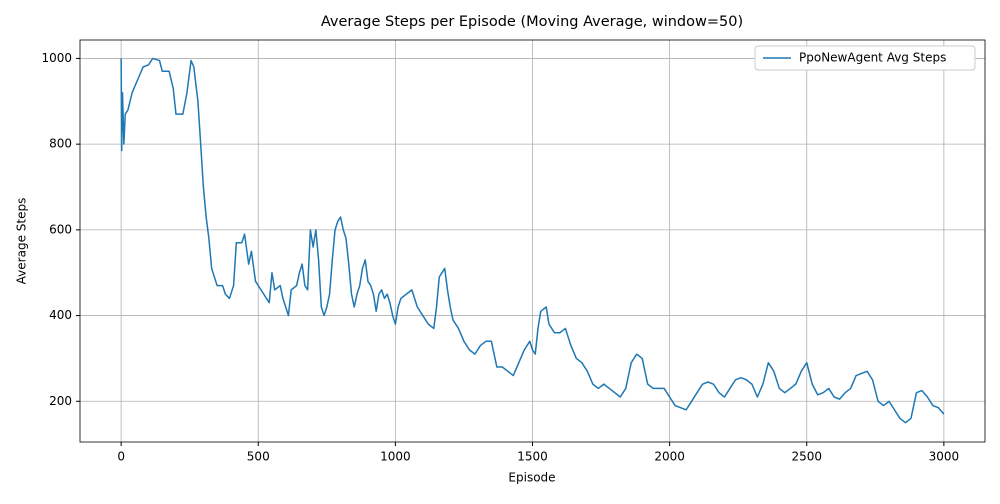 This screenshot has height=504, width=1000. I want to click on y-tick-label: 400, so click(60, 315).